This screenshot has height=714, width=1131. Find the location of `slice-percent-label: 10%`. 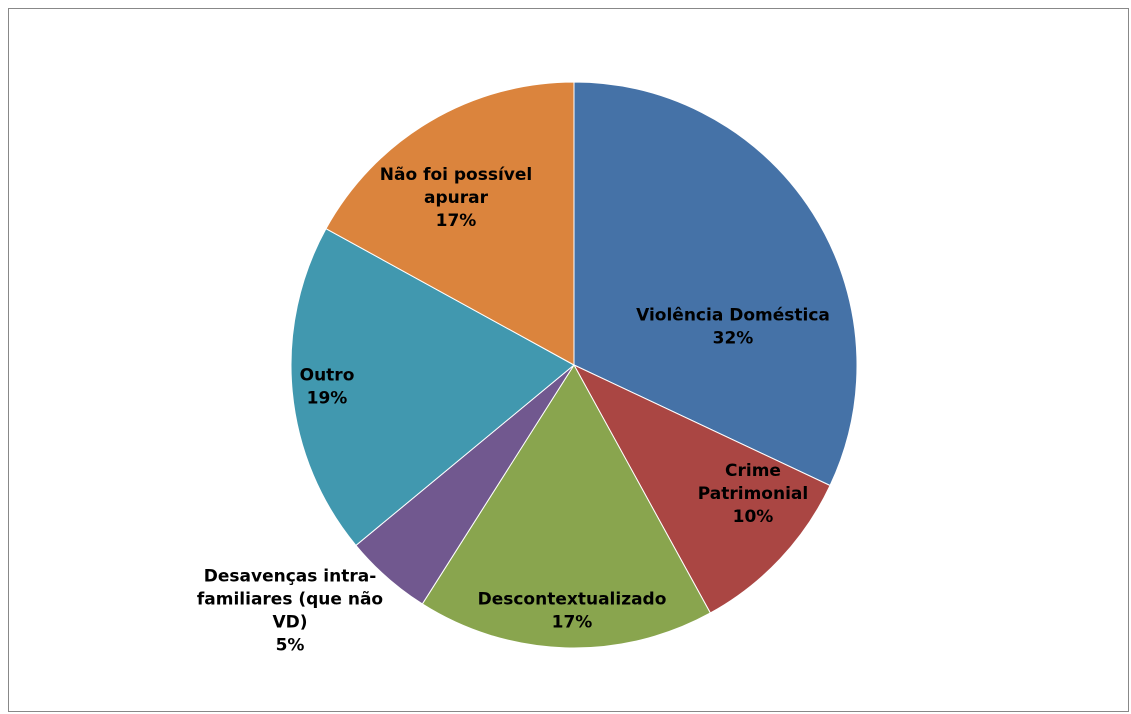

slice-percent-label: 10% is located at coordinates (753, 517).